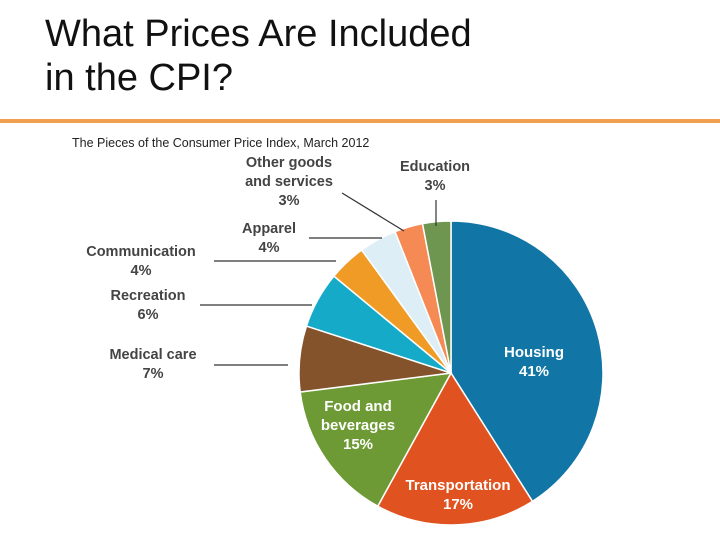 This screenshot has width=720, height=540. What do you see at coordinates (258, 34) in the screenshot?
I see `slide-title-line1: What Prices Are Included` at bounding box center [258, 34].